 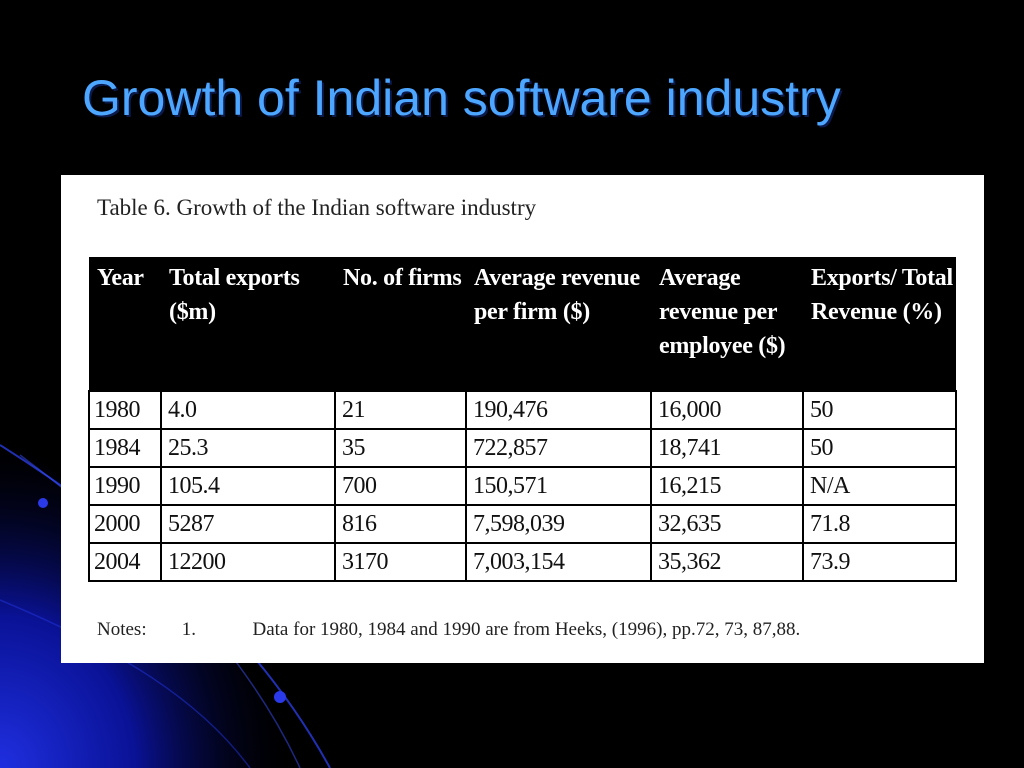 I want to click on table-row: 1980 4.0 21 190,476 16,000 50, so click(x=522, y=410).